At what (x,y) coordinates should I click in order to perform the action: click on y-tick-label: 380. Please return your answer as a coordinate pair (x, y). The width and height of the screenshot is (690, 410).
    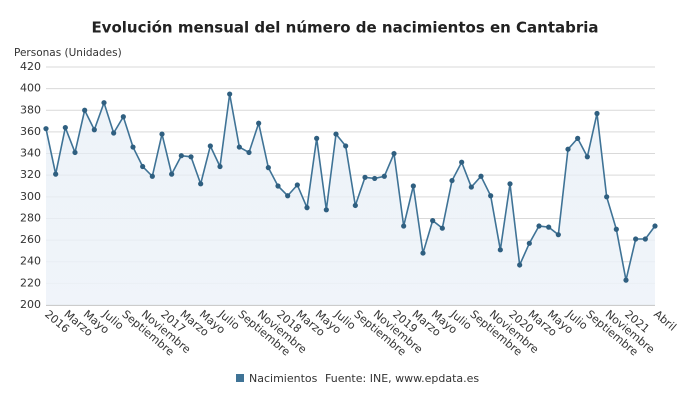
    Looking at the image, I should click on (30, 109).